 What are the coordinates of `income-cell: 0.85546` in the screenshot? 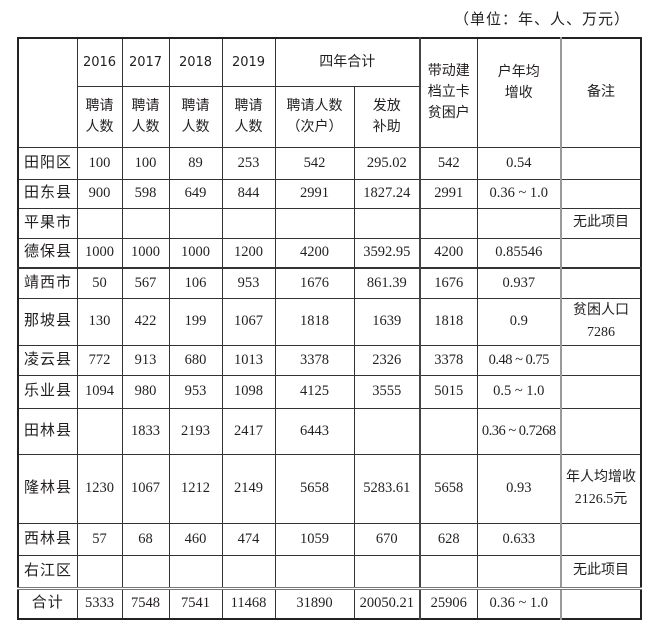 It's located at (519, 253).